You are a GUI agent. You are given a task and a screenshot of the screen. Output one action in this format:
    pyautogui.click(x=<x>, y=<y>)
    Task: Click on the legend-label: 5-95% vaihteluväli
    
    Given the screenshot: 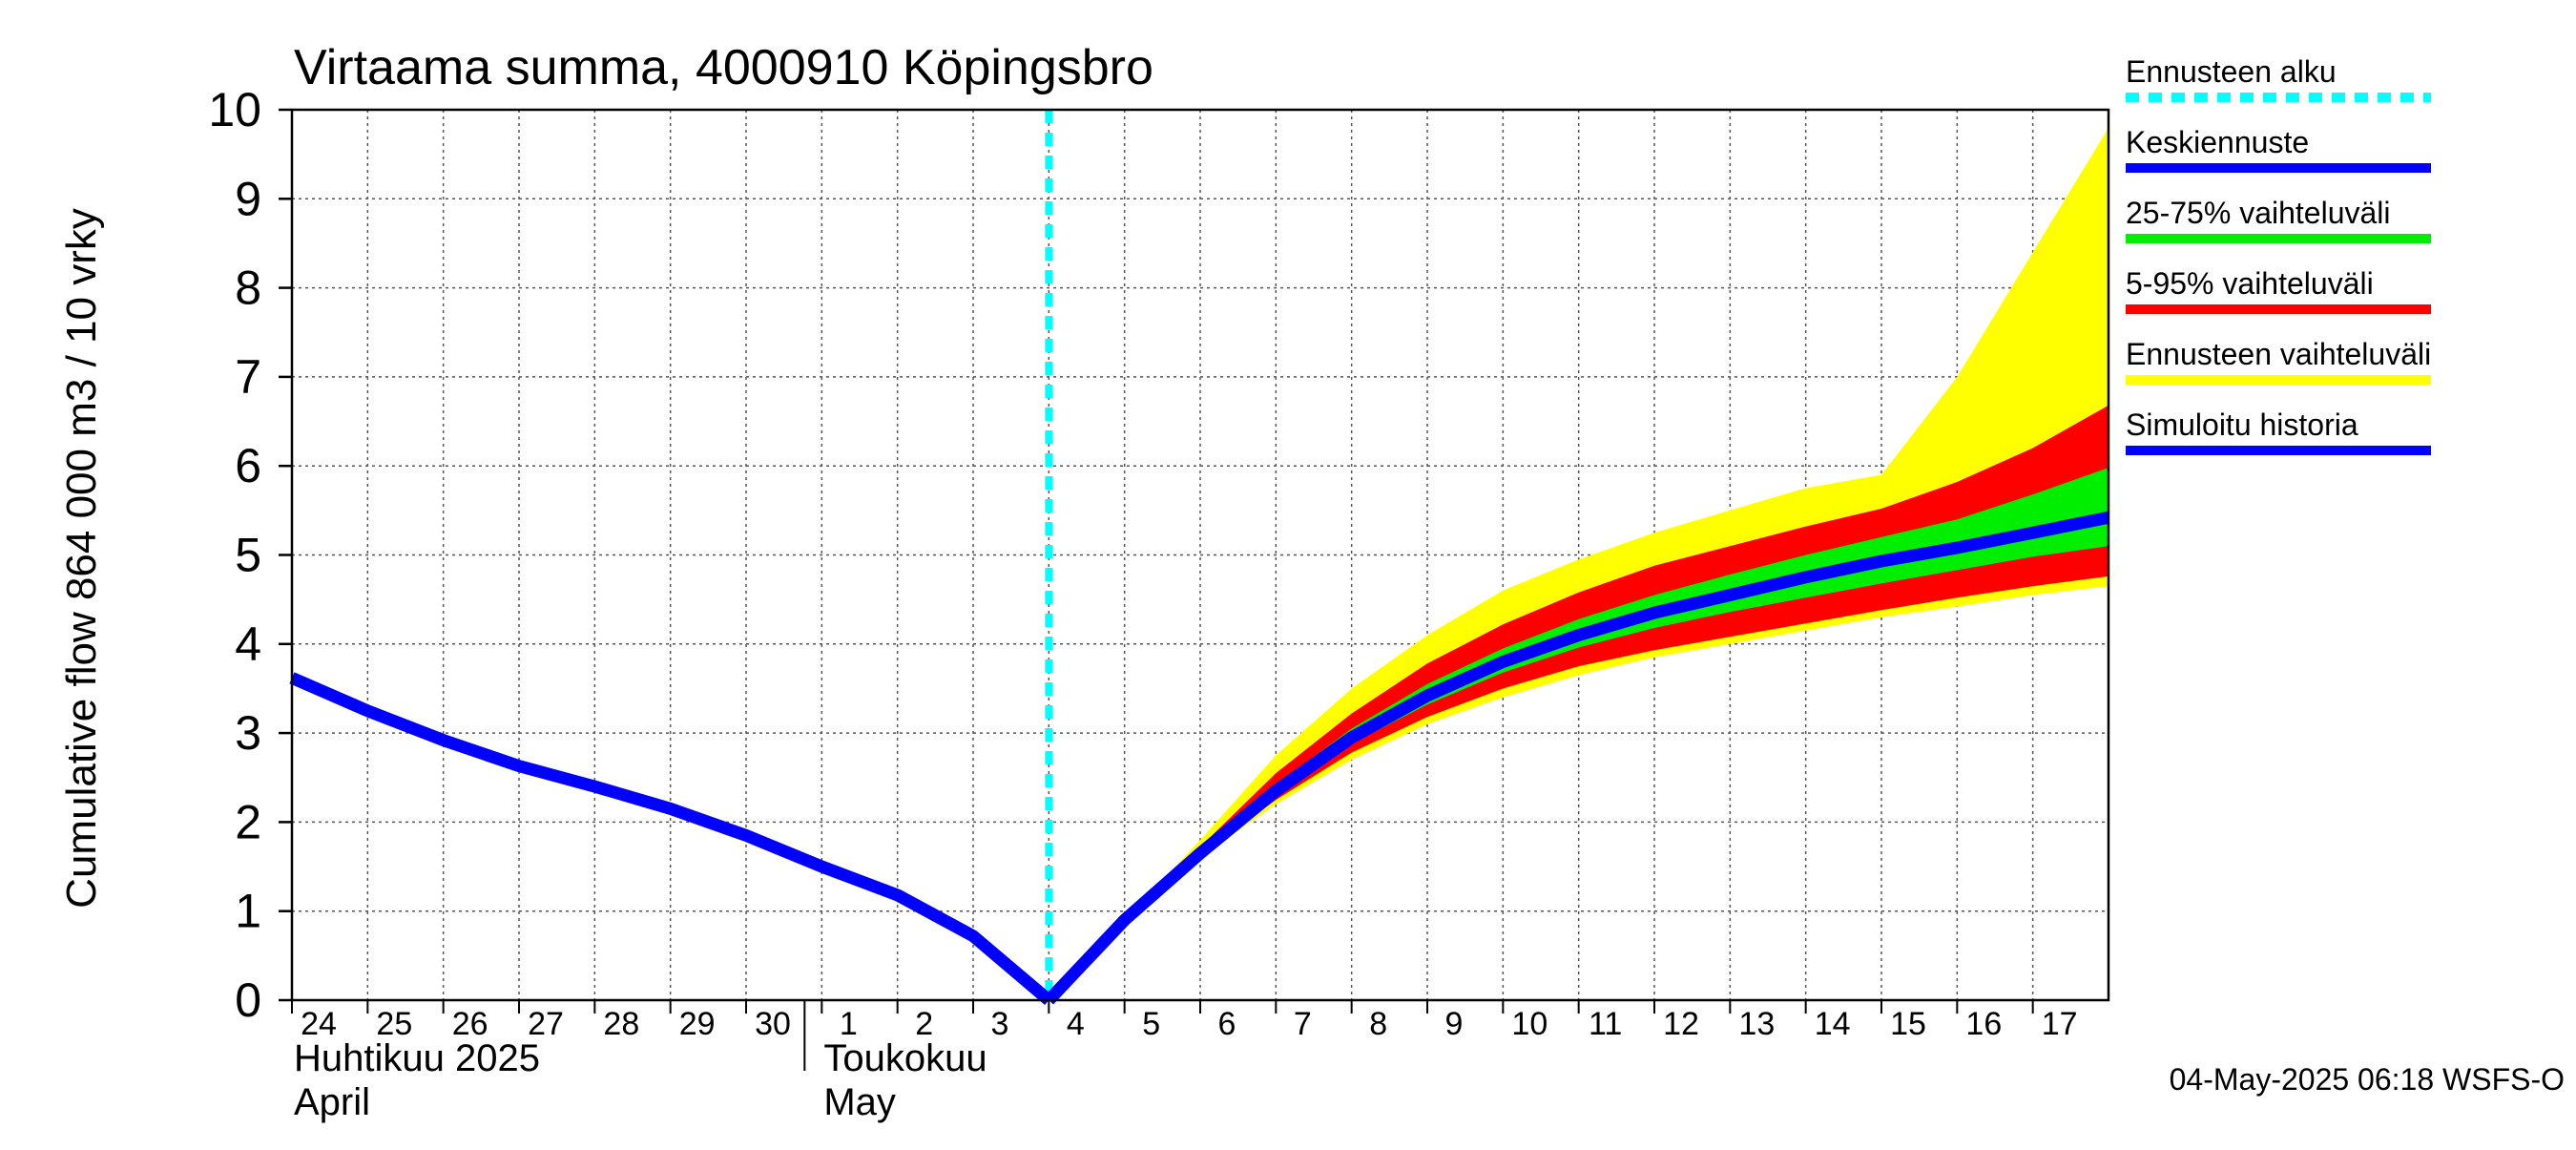 What is the action you would take?
    pyautogui.click(x=2250, y=283)
    